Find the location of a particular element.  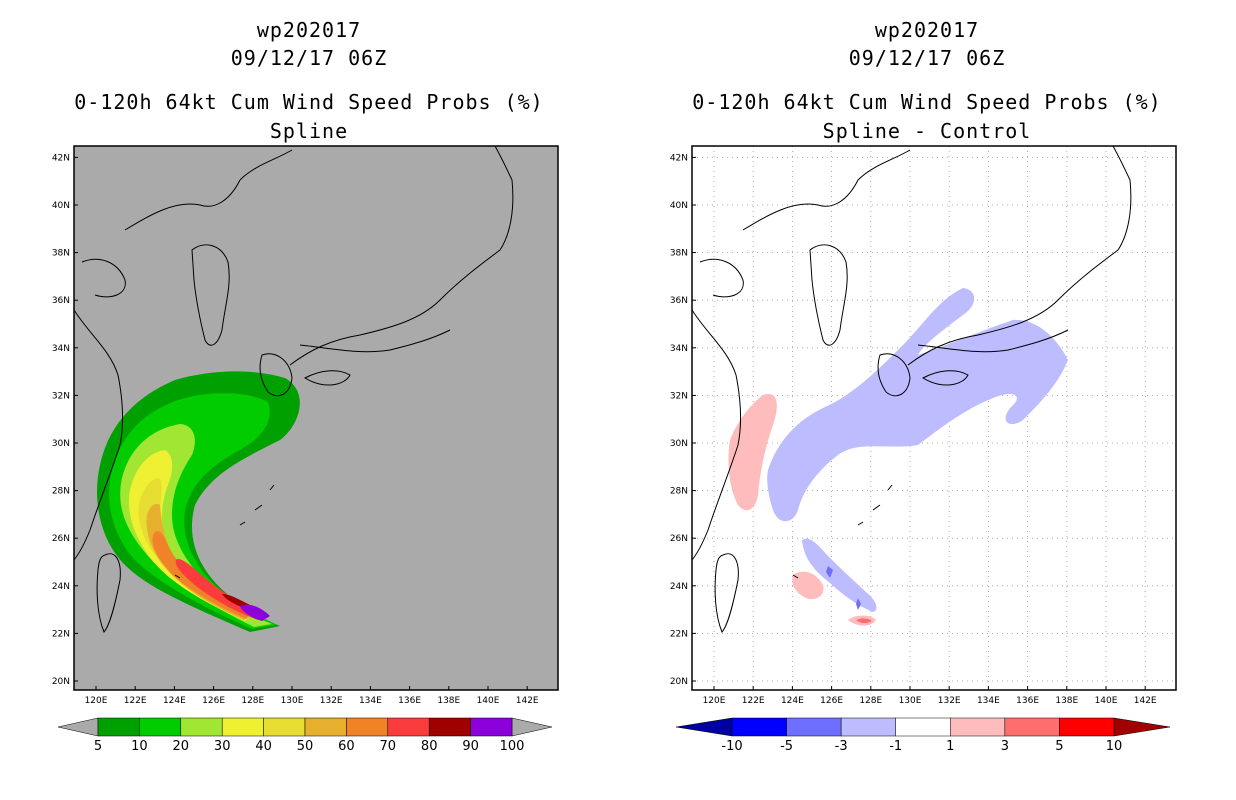

colorbar-label: 90 is located at coordinates (470, 746).